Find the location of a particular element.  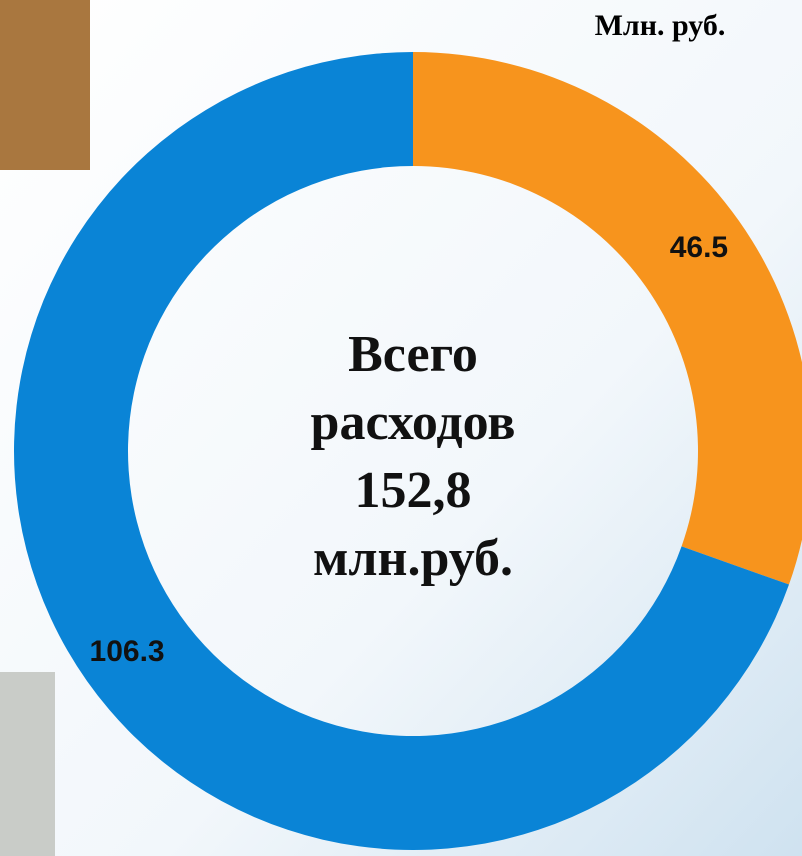

center-line: расходов is located at coordinates (413, 422).